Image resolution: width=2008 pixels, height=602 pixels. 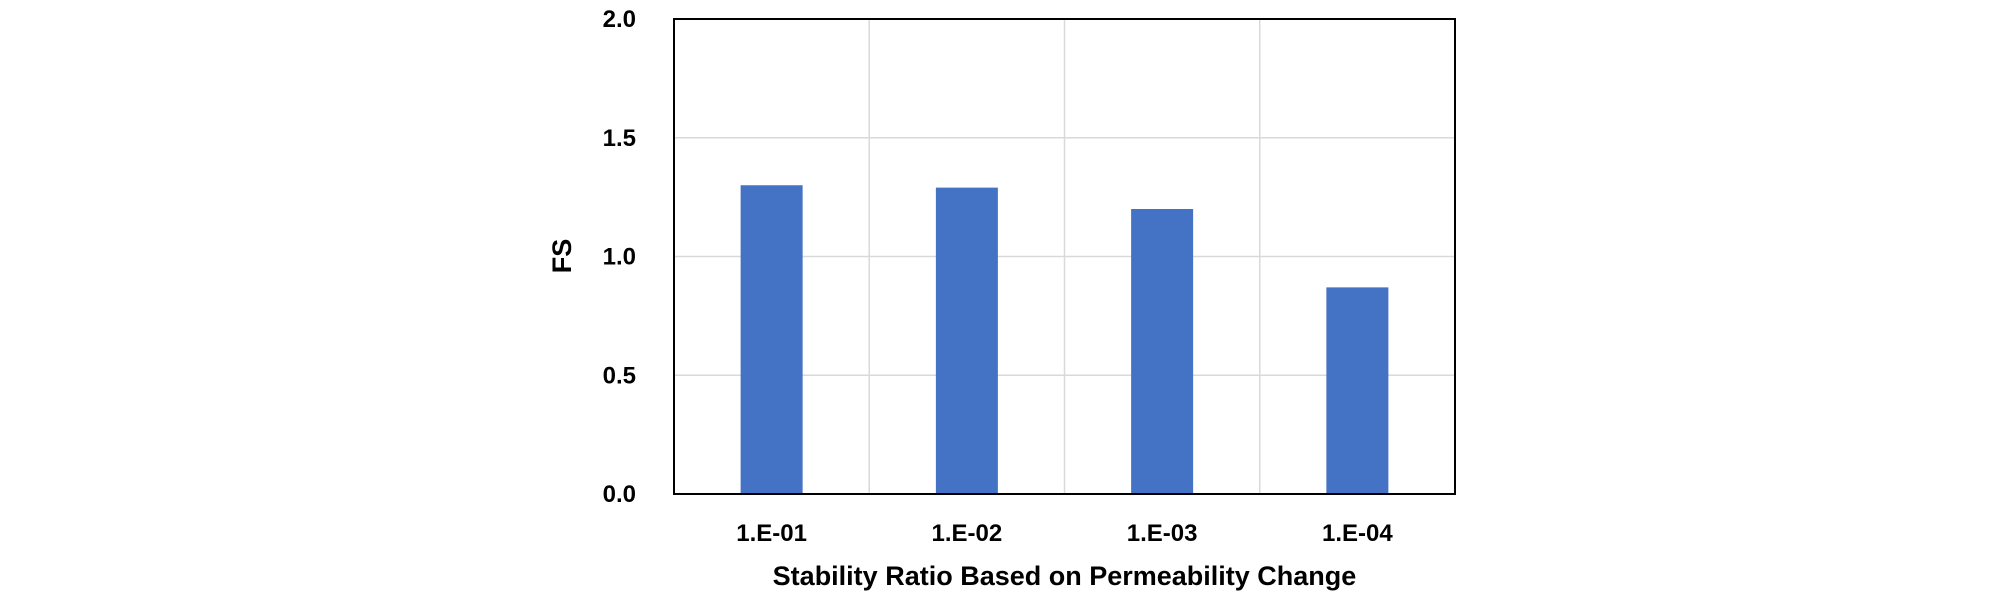 I want to click on bar-1.E-03, so click(x=1162, y=351).